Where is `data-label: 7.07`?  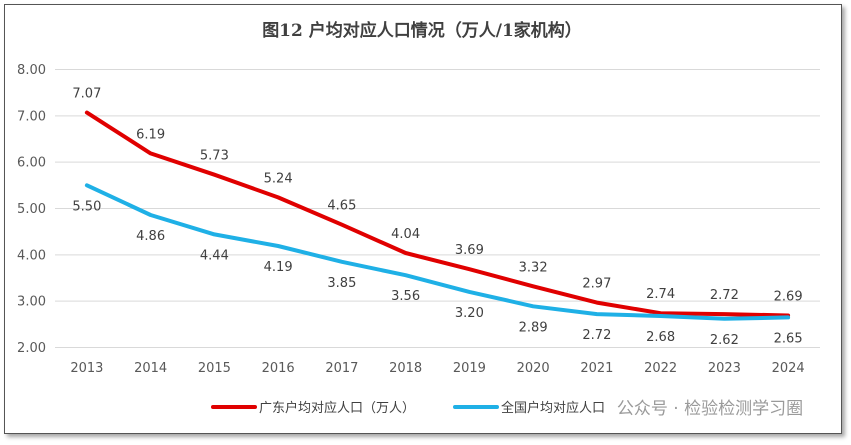
data-label: 7.07 is located at coordinates (86, 94).